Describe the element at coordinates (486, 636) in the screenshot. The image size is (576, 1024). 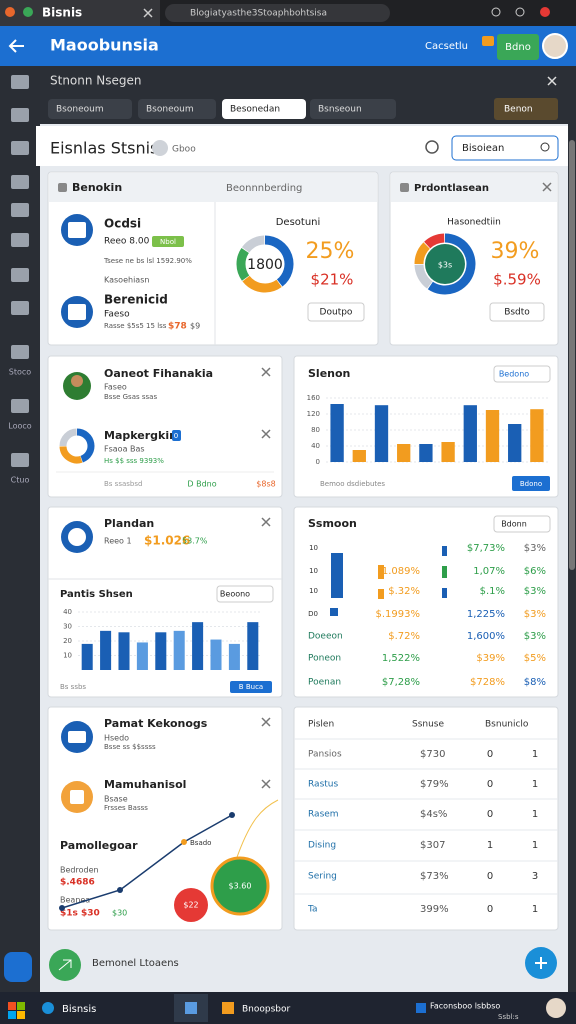
I see `row-value: 1,600%` at that location.